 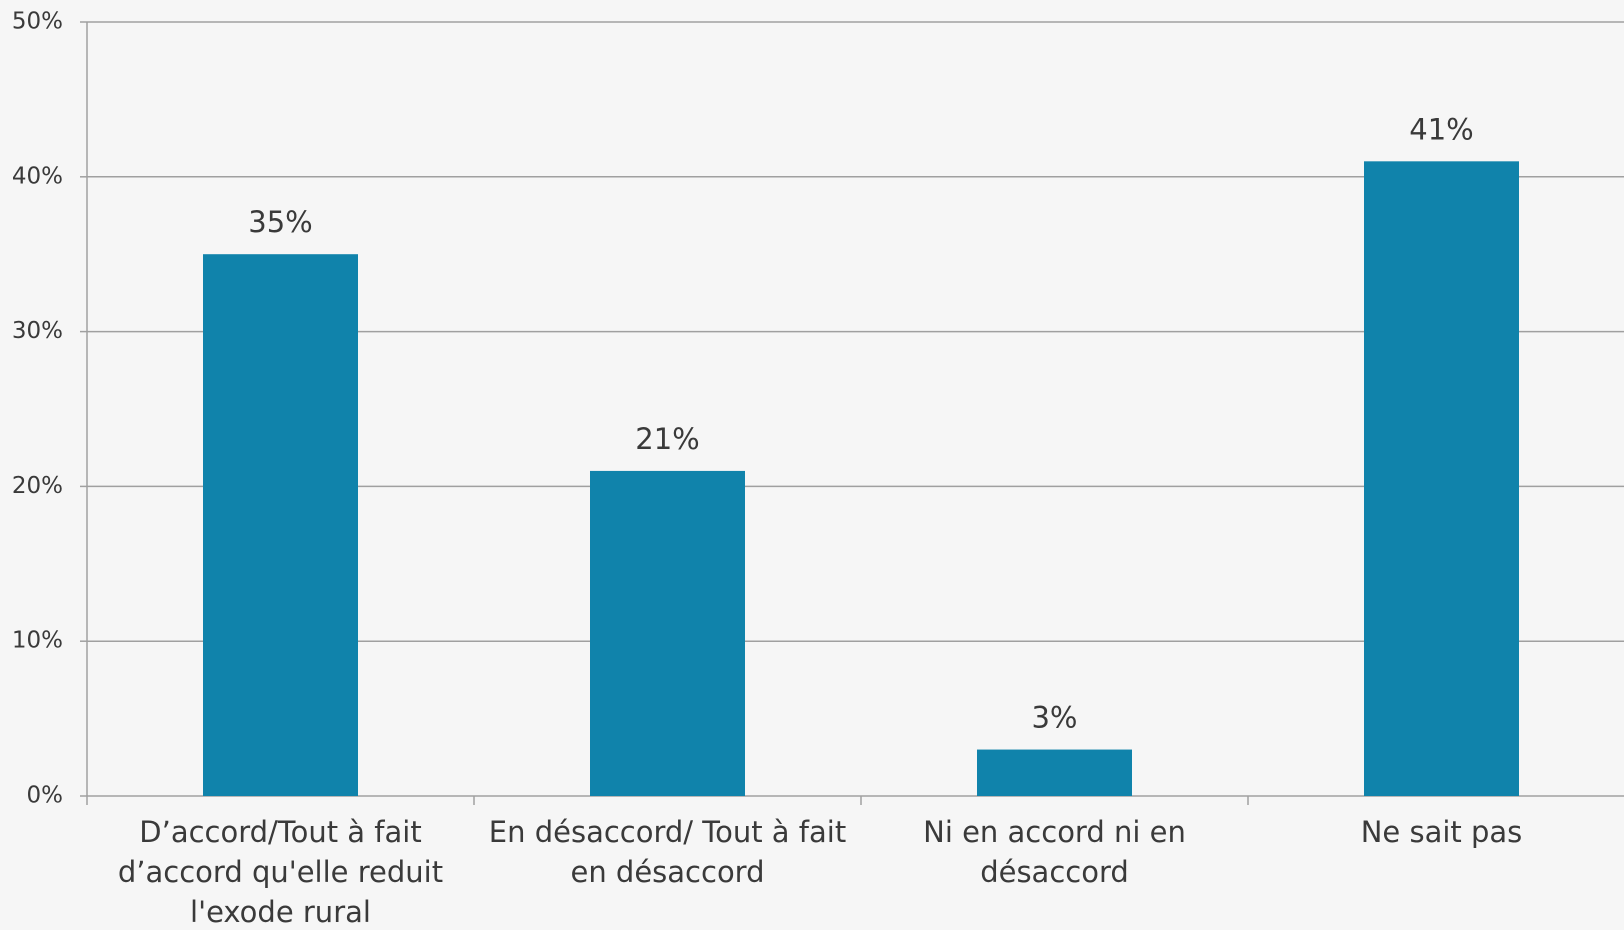 What do you see at coordinates (37, 486) in the screenshot?
I see `y-tick-label: 20%` at bounding box center [37, 486].